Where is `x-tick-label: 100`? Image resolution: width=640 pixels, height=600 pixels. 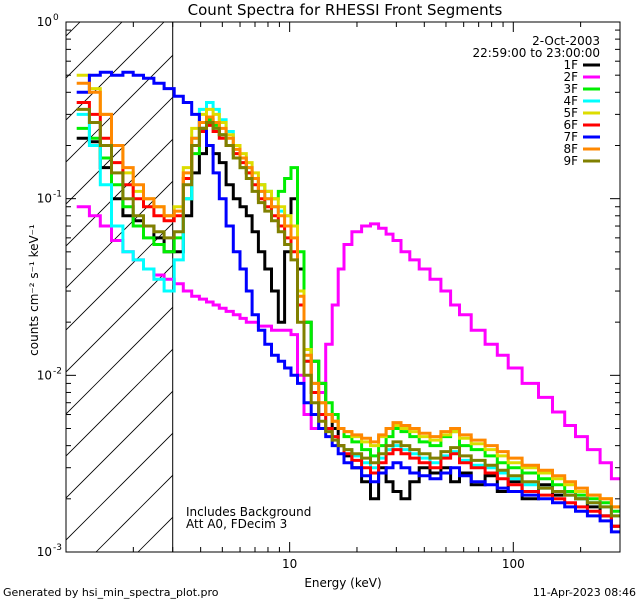 x-tick-label: 100 is located at coordinates (513, 564).